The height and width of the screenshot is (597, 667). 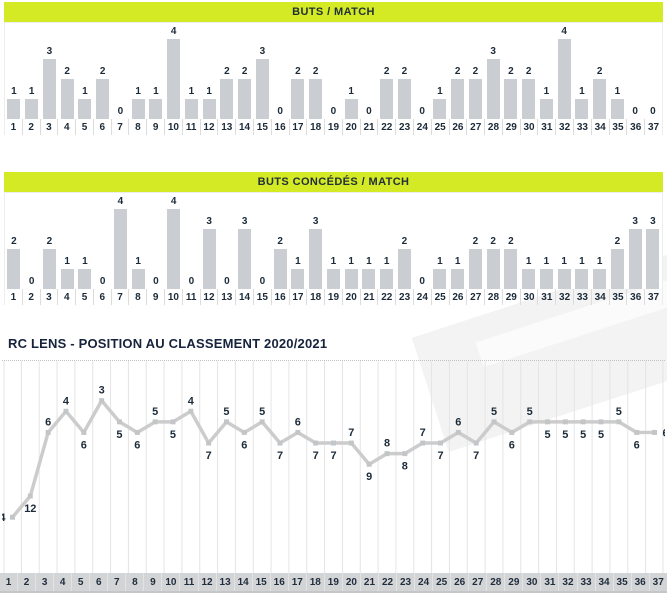 What do you see at coordinates (50, 297) in the screenshot?
I see `x-axis-tick-label: 3` at bounding box center [50, 297].